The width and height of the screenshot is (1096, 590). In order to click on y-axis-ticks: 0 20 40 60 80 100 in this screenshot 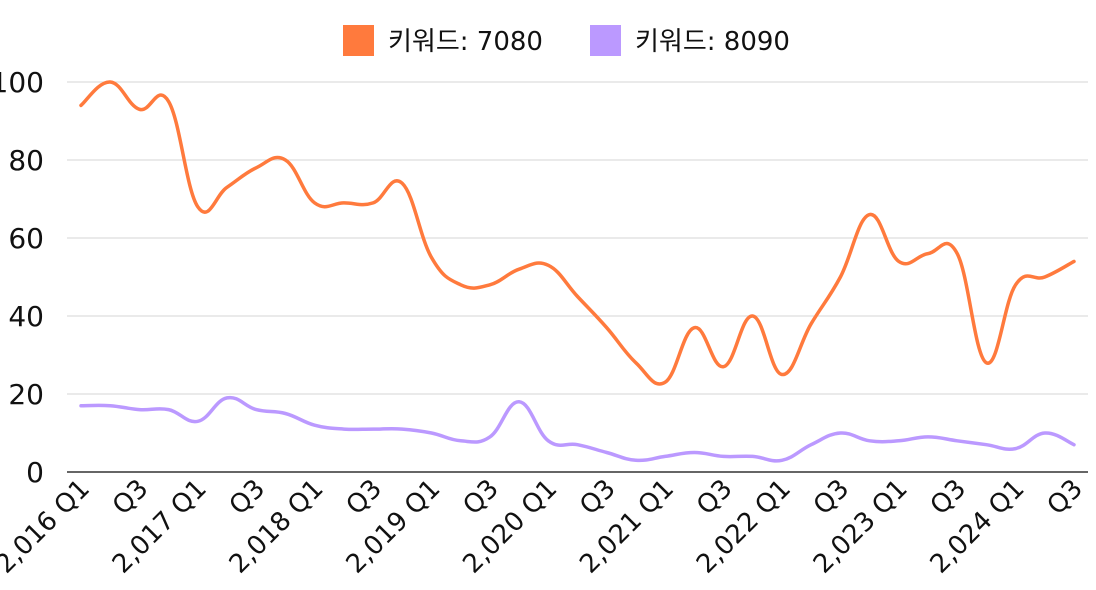, I will do `click(22, 277)`.